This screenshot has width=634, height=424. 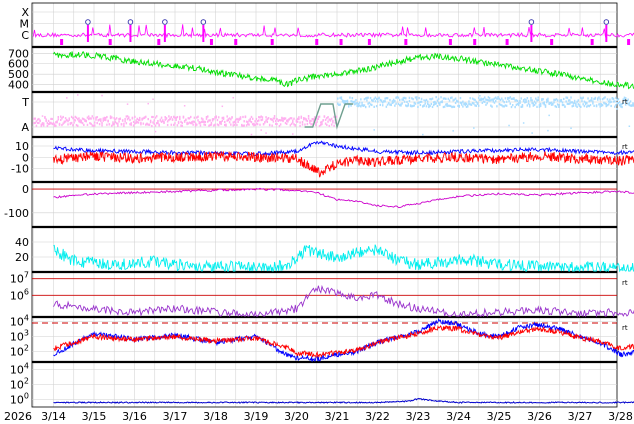 What do you see at coordinates (18, 85) in the screenshot?
I see `wind-tick-label-400: 400` at bounding box center [18, 85].